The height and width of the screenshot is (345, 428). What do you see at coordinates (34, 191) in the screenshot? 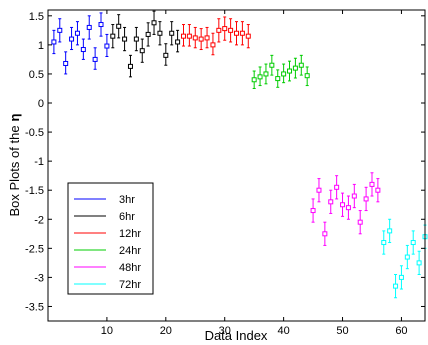
I see `y-tick-label: -1.5` at bounding box center [34, 191].